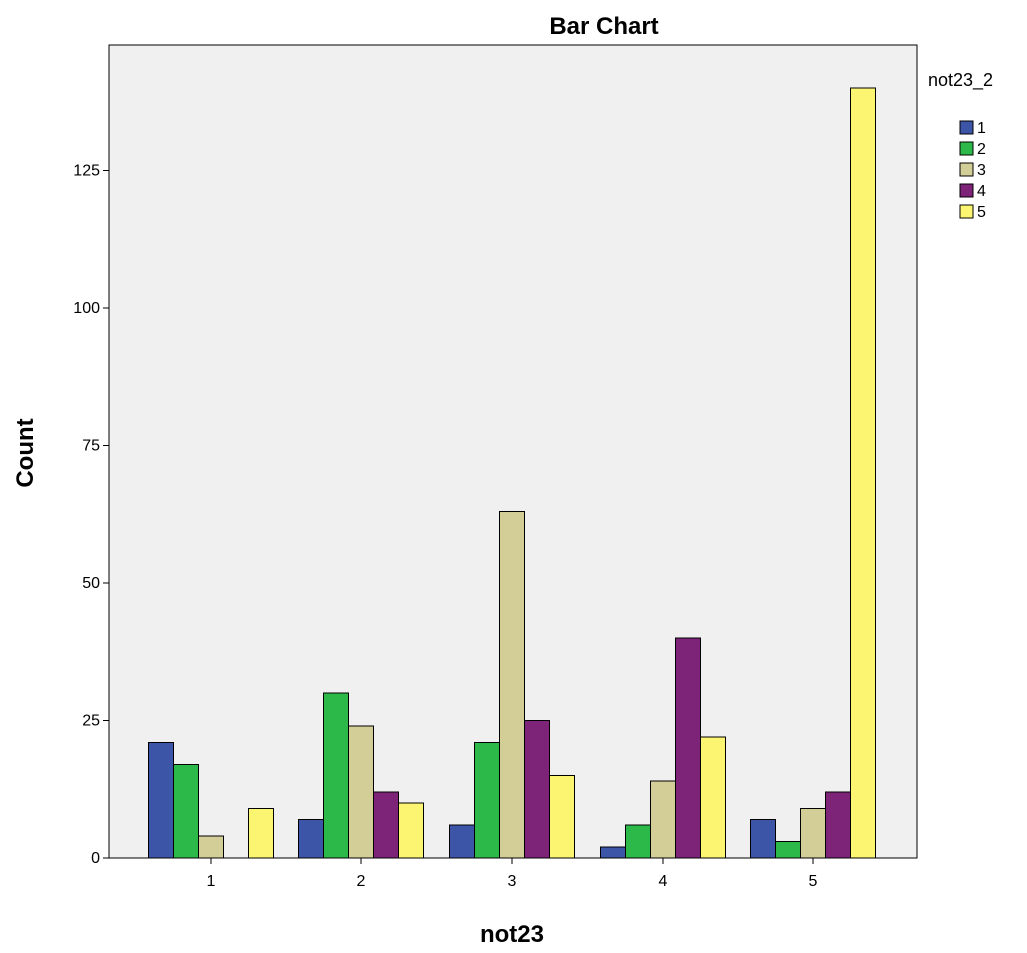 This screenshot has height=953, width=1027. Describe the element at coordinates (91, 583) in the screenshot. I see `y-tick-label: 50` at that location.